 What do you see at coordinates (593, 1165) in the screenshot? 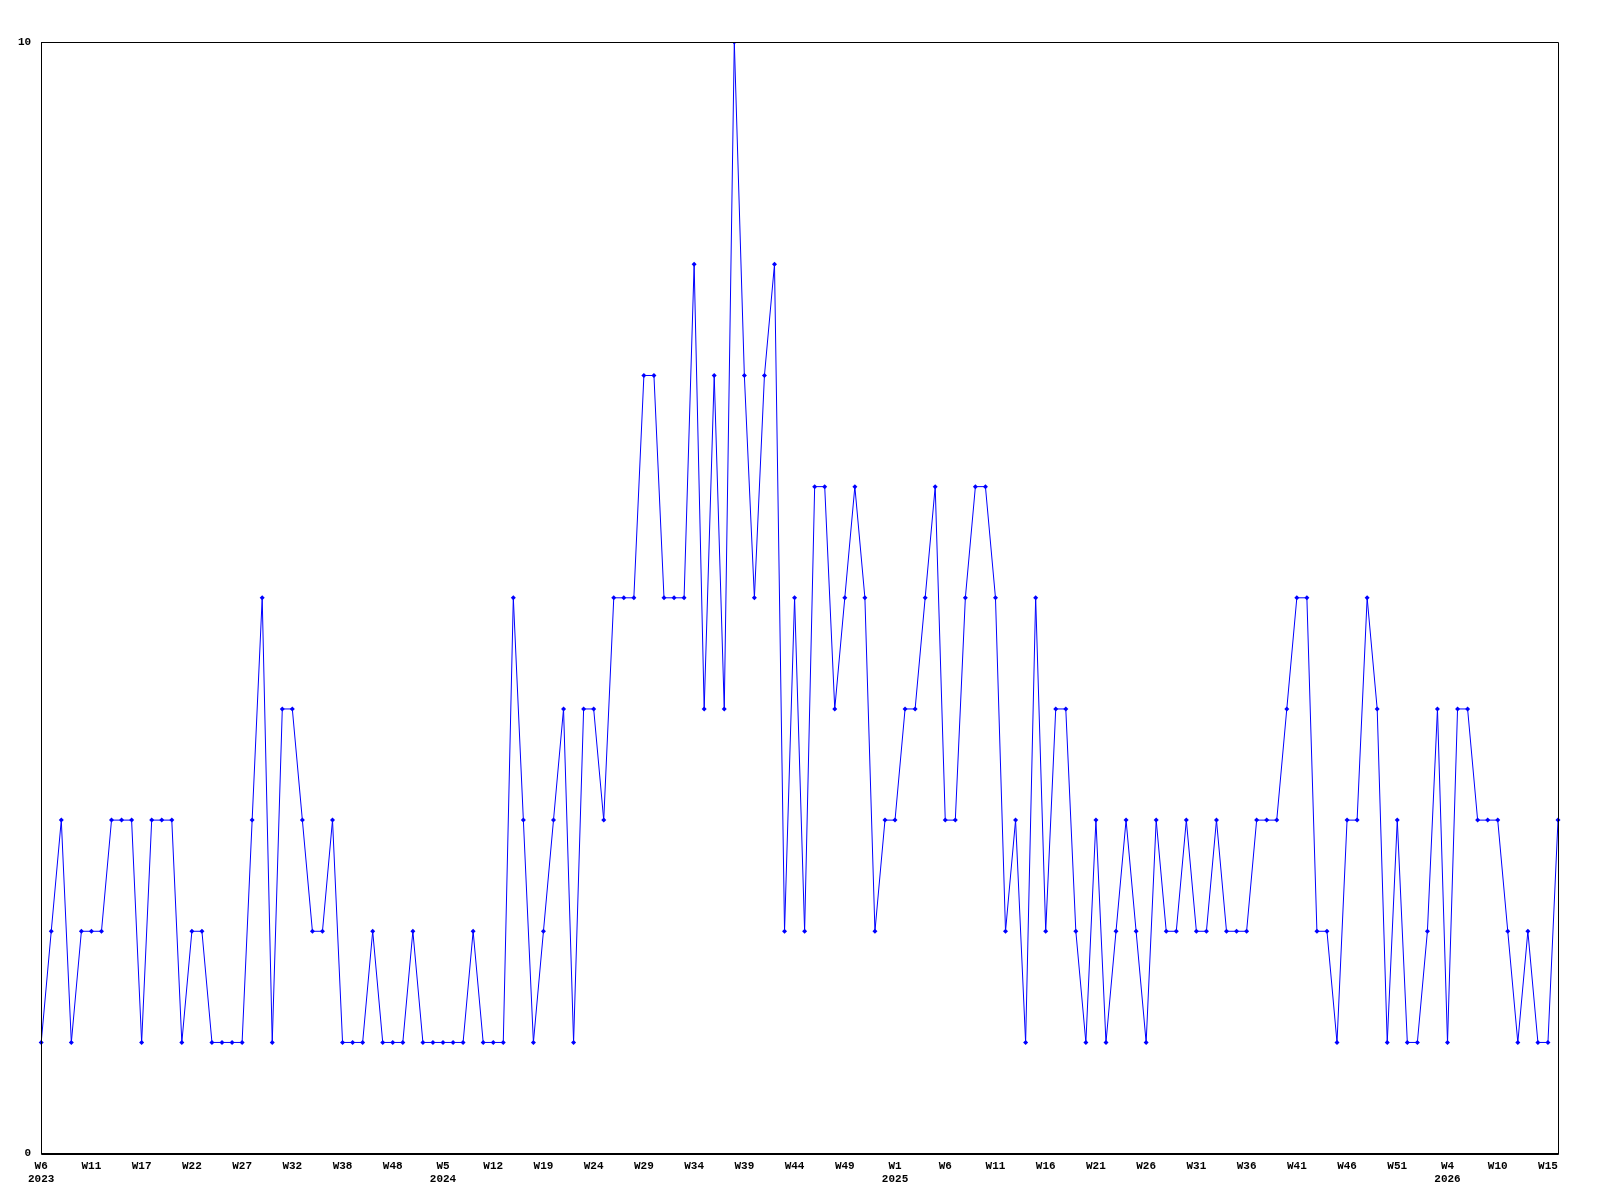
I see `x-tick-label: W24` at bounding box center [593, 1165].